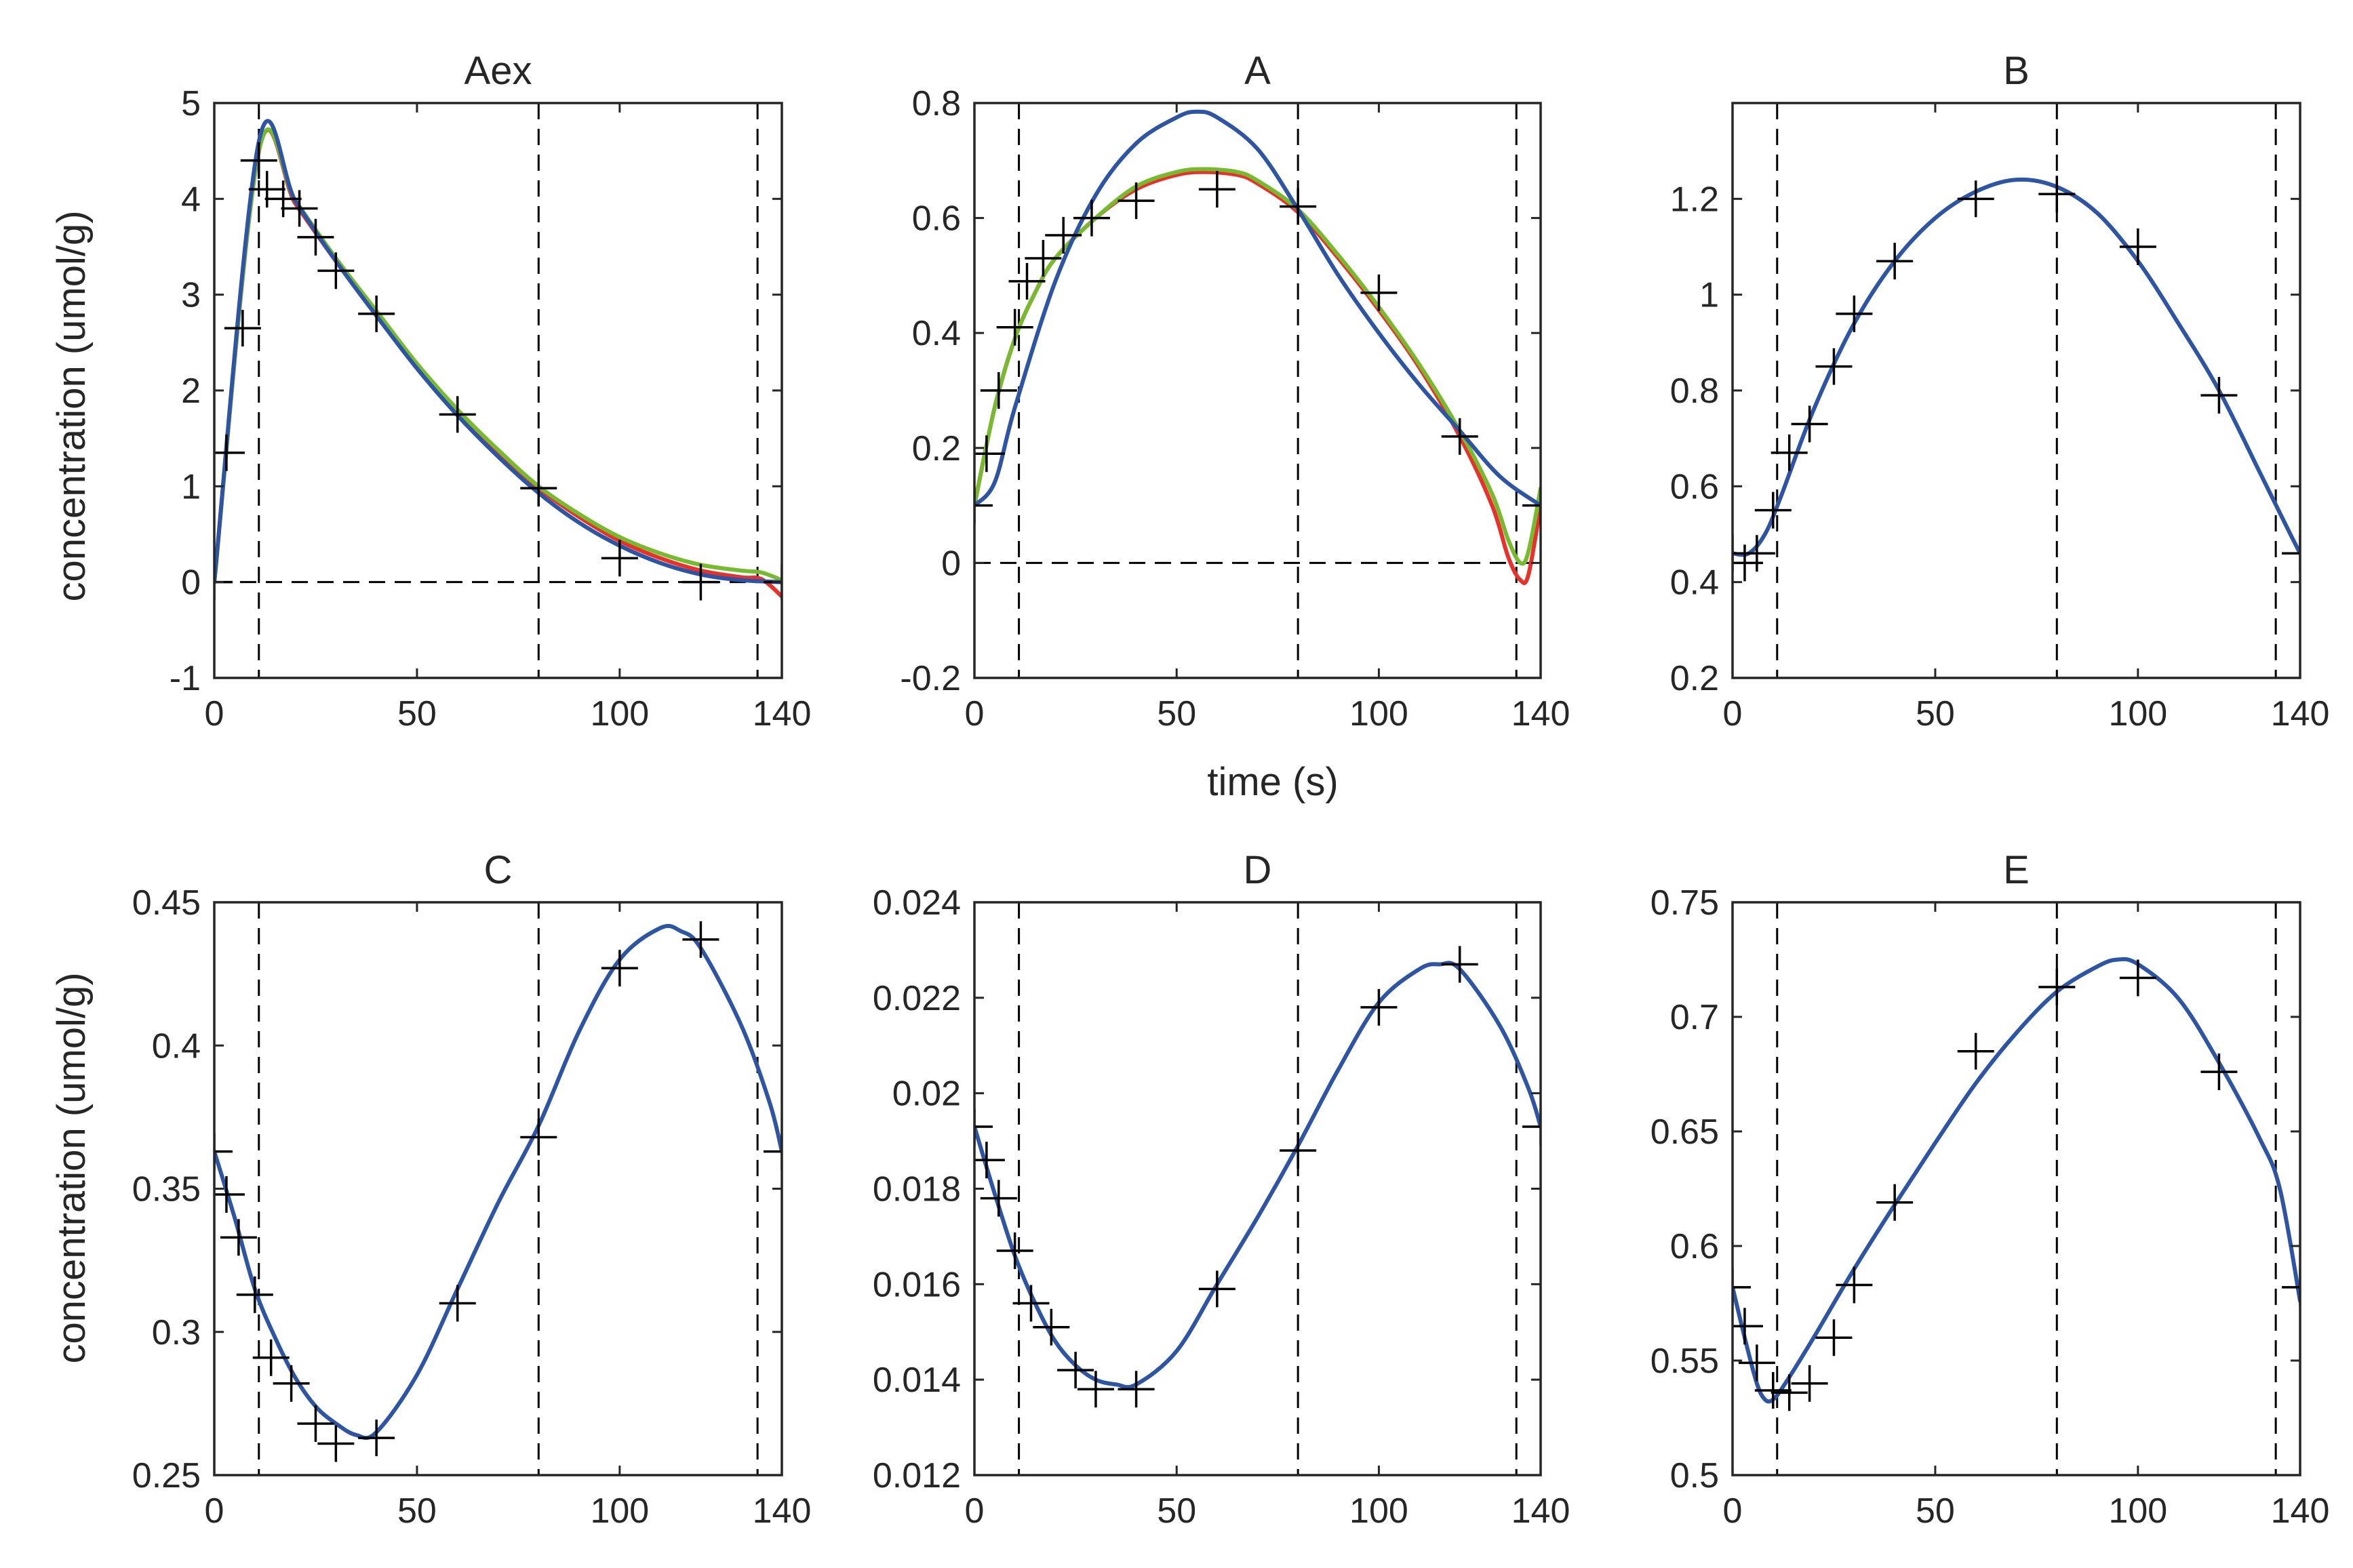 The image size is (2353, 1568). Describe the element at coordinates (1695, 1017) in the screenshot. I see `y-tick-label: 0.7` at that location.